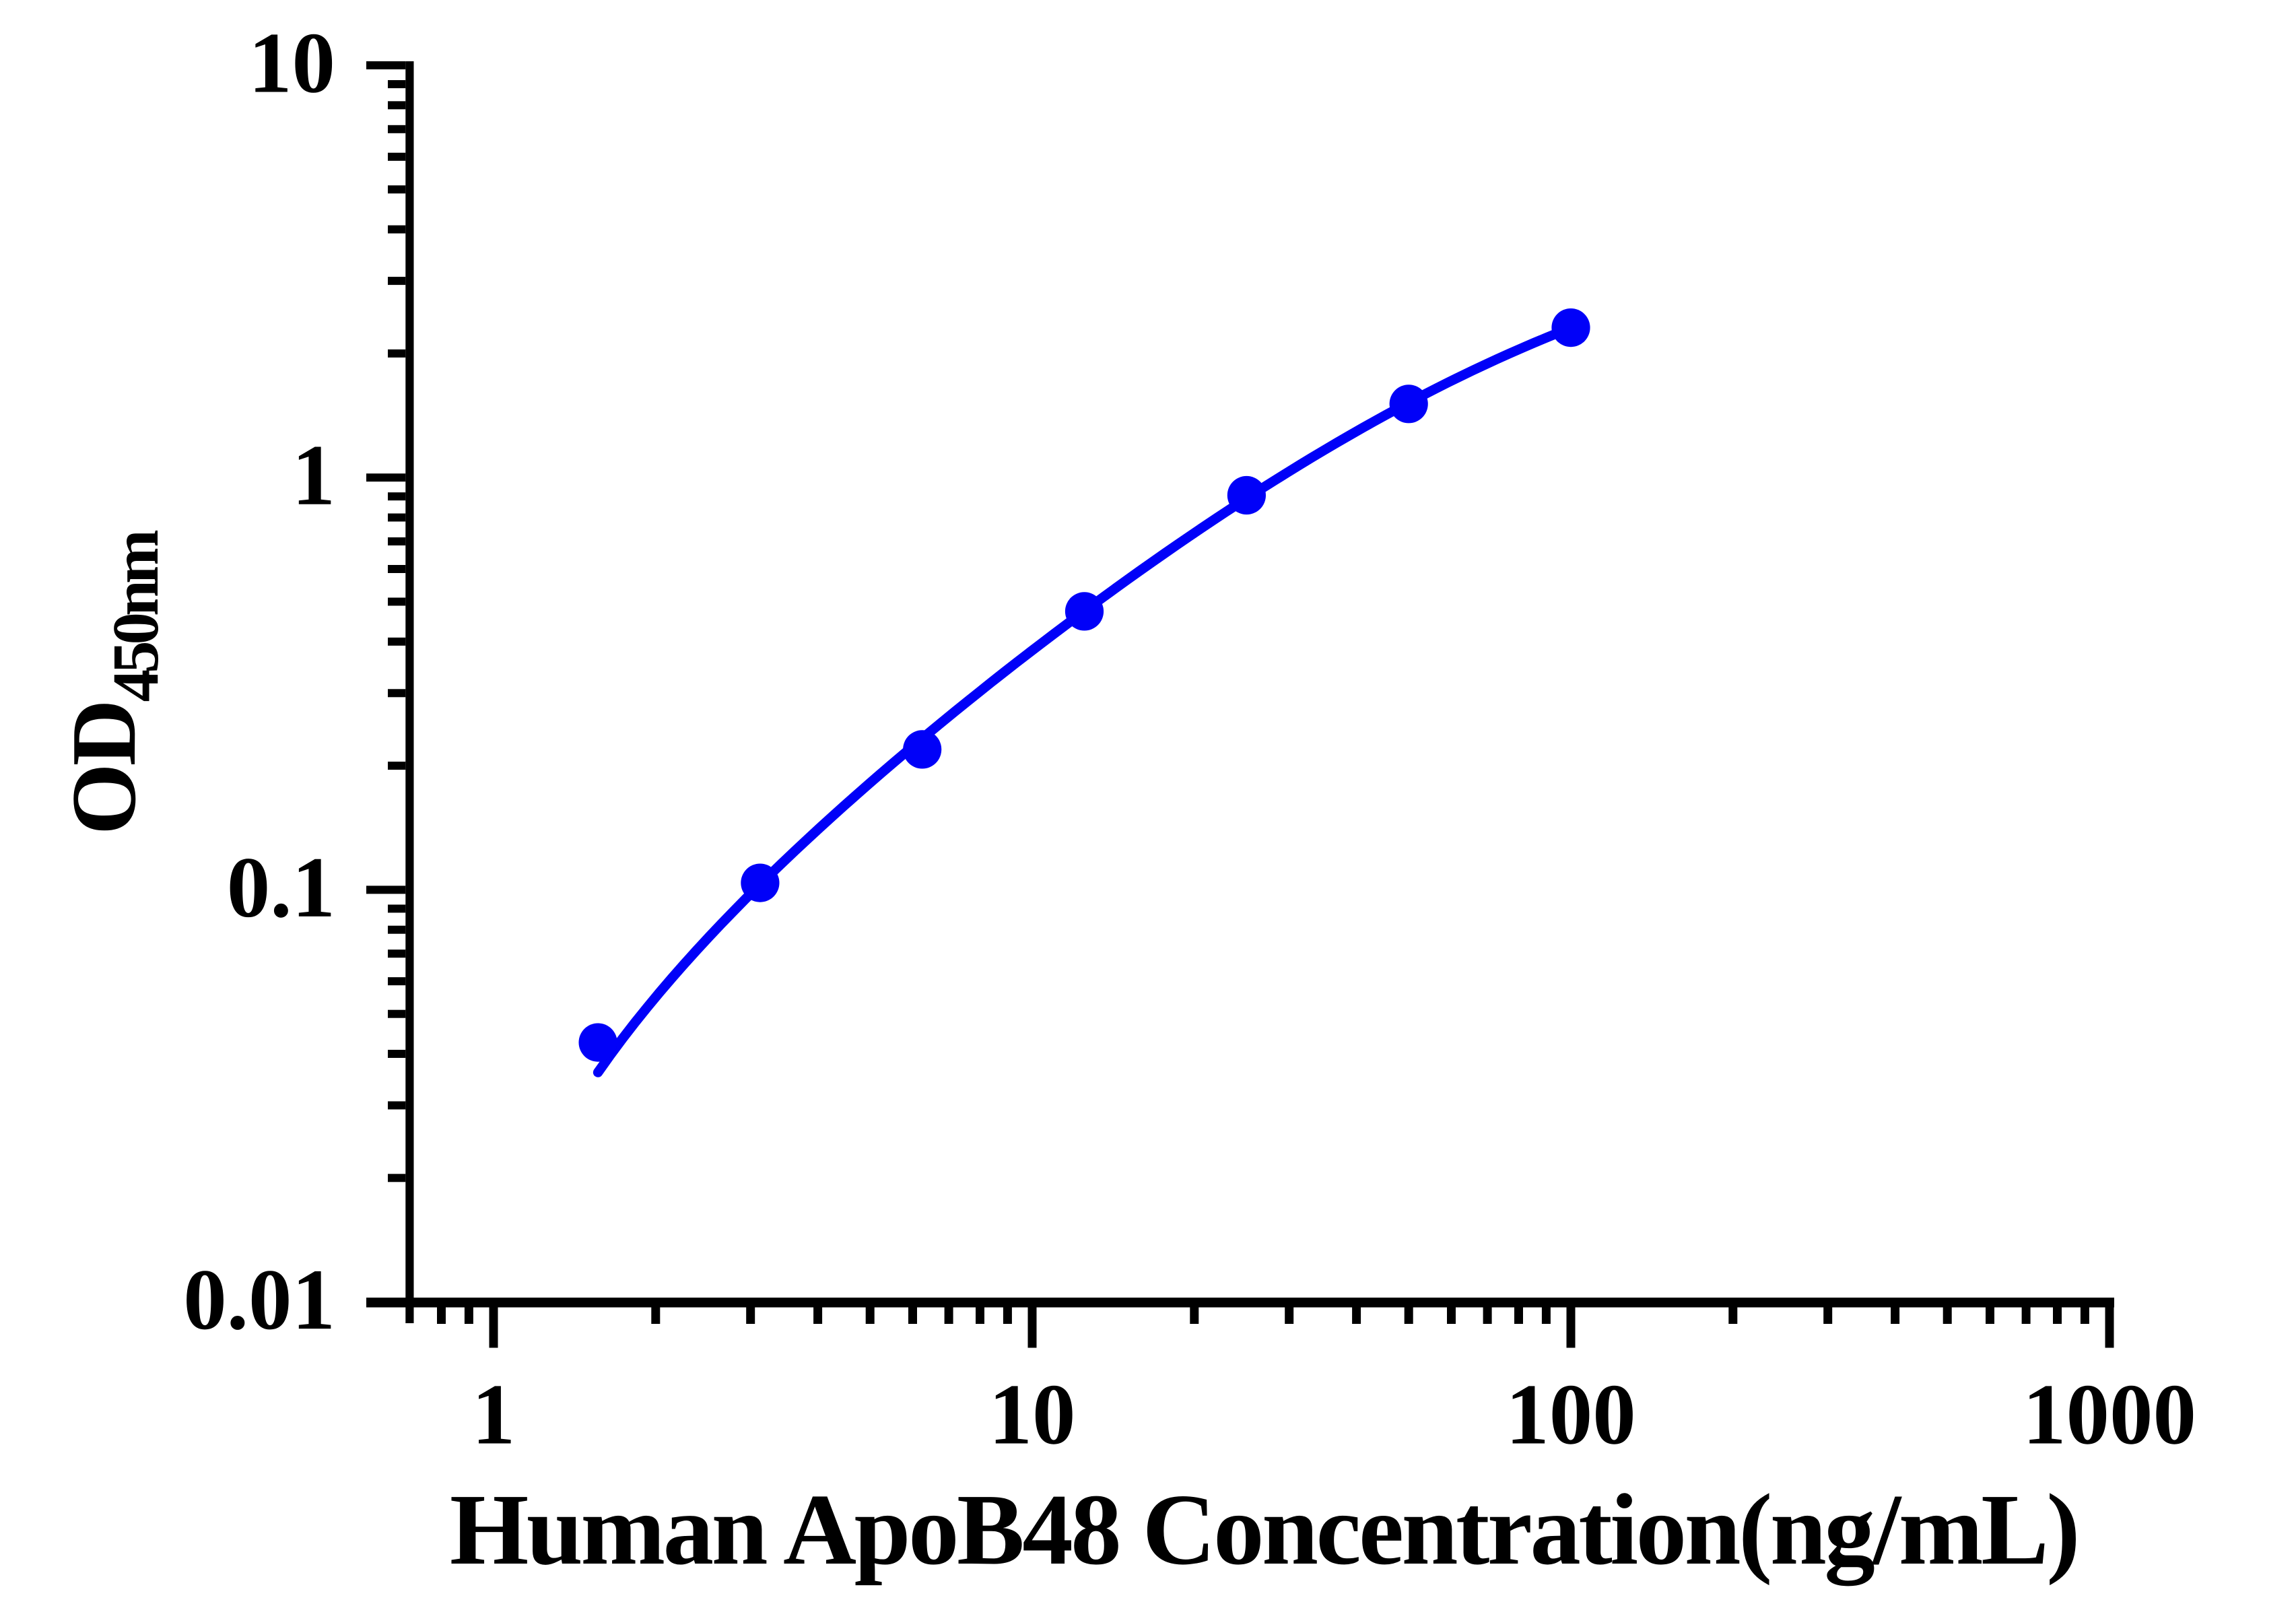 This screenshot has width=2296, height=1604. What do you see at coordinates (1264, 1529) in the screenshot?
I see `svg-text:Human ApoB48 Concentration(ng/: Human ApoB48 Concentration(ng/mL)` at bounding box center [1264, 1529].